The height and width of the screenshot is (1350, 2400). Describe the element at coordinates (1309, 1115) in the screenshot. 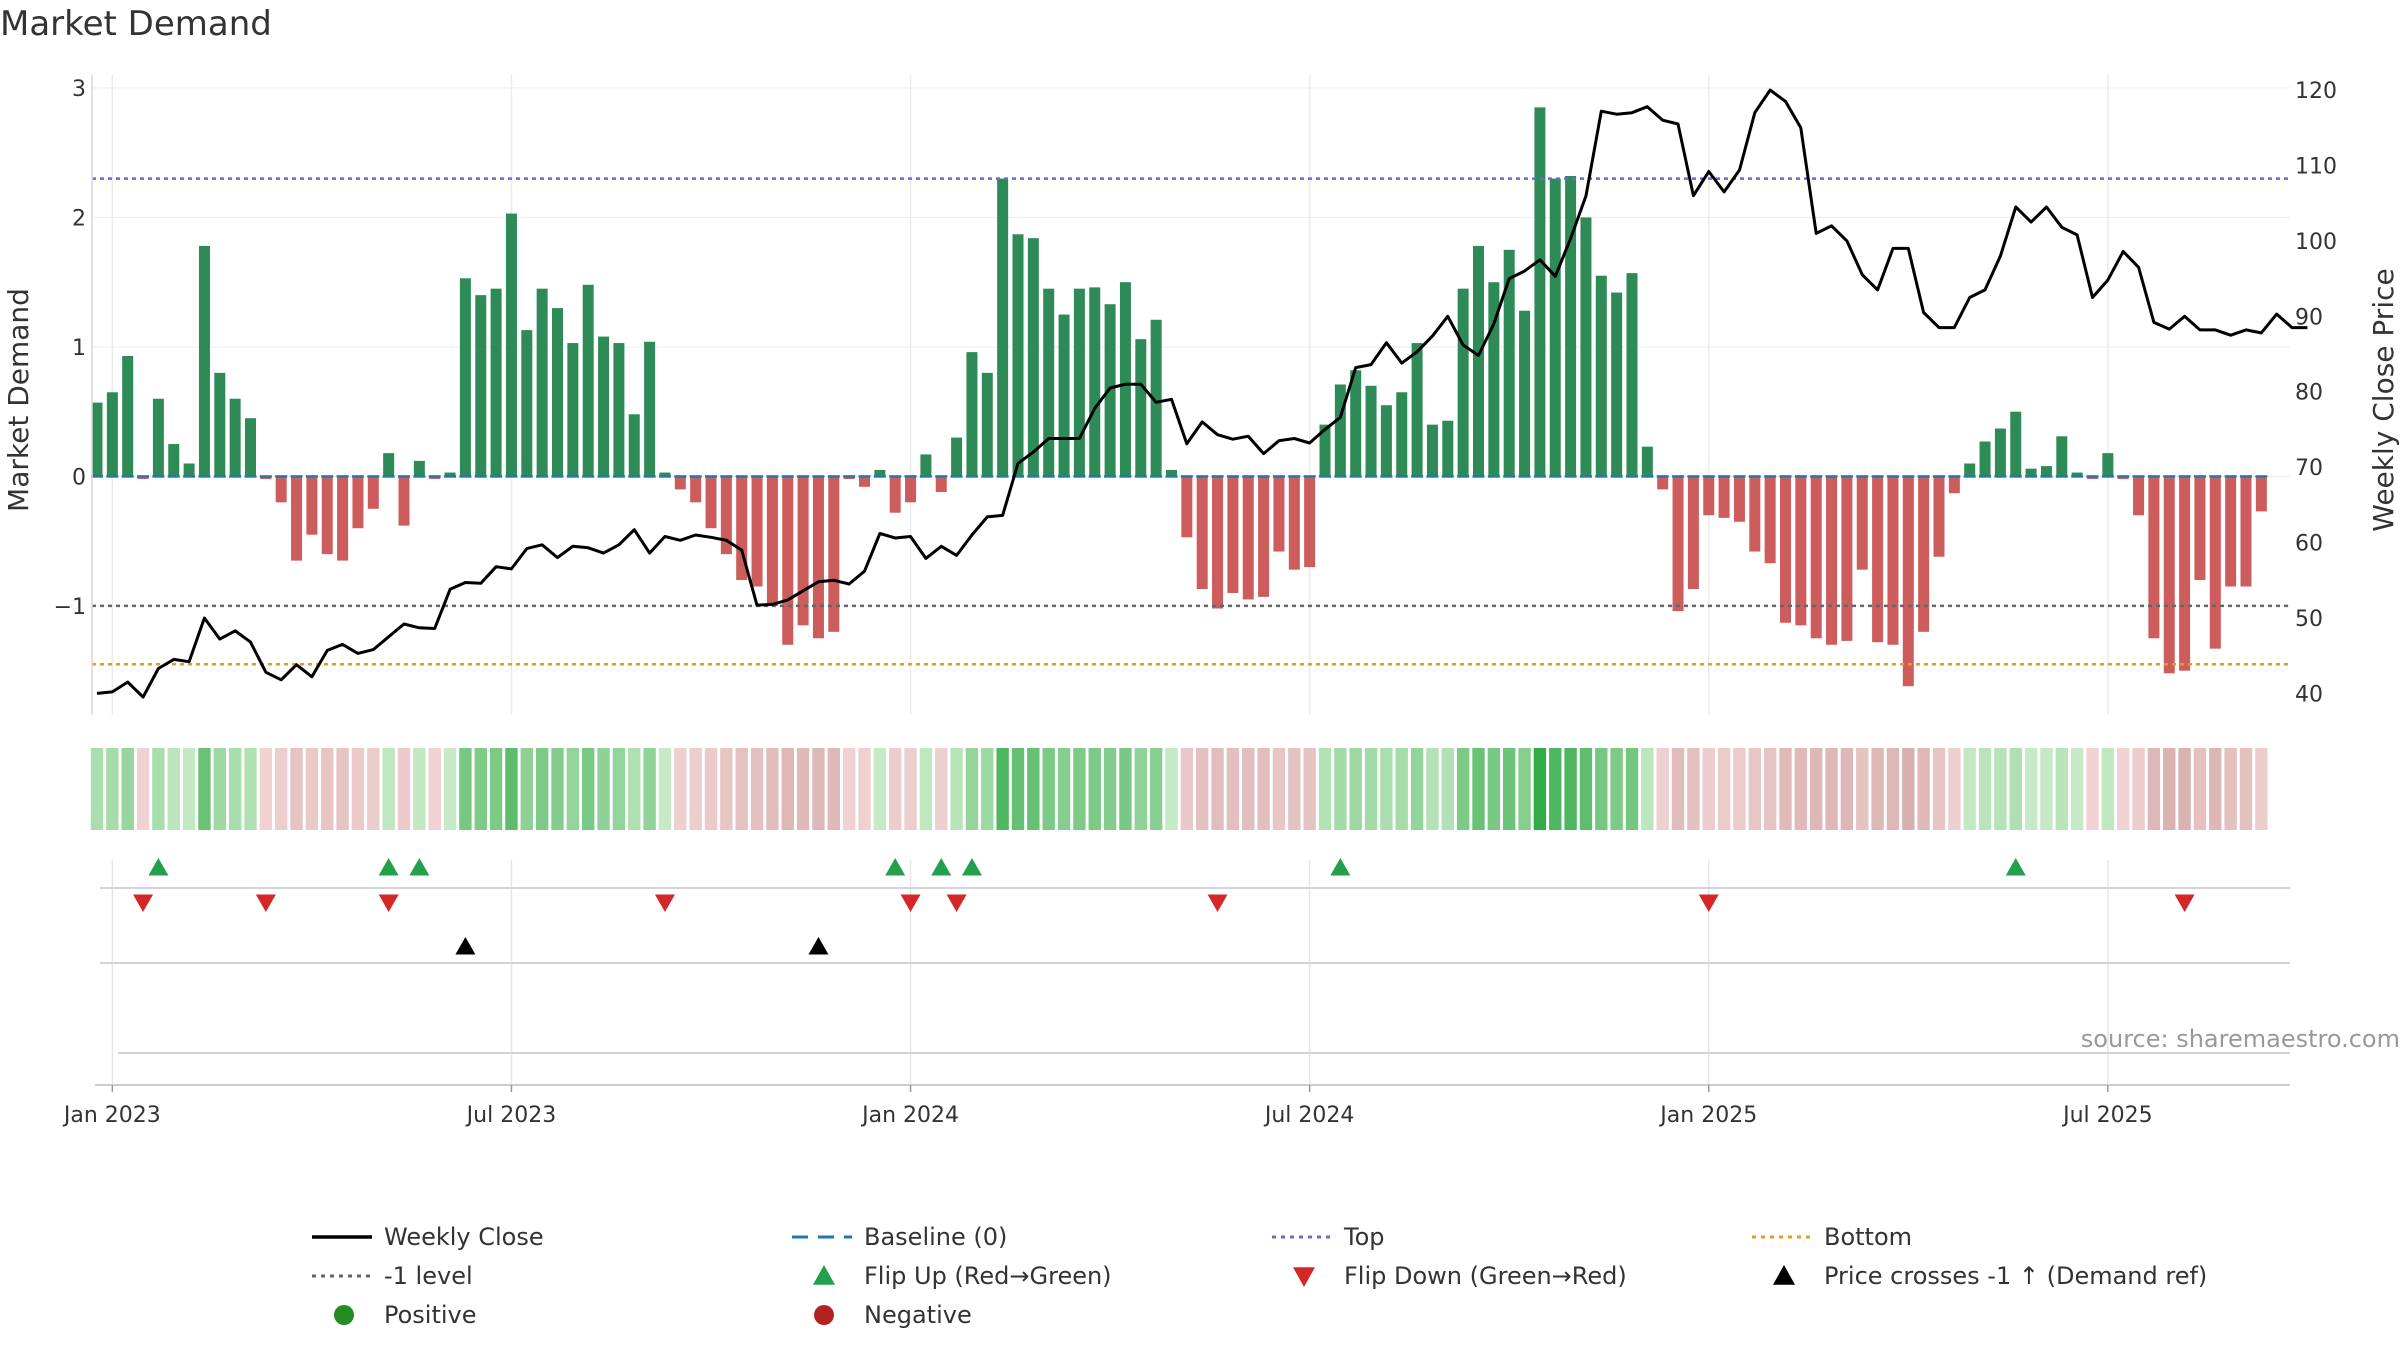

I see `x-tick-label: Jul 2024` at that location.